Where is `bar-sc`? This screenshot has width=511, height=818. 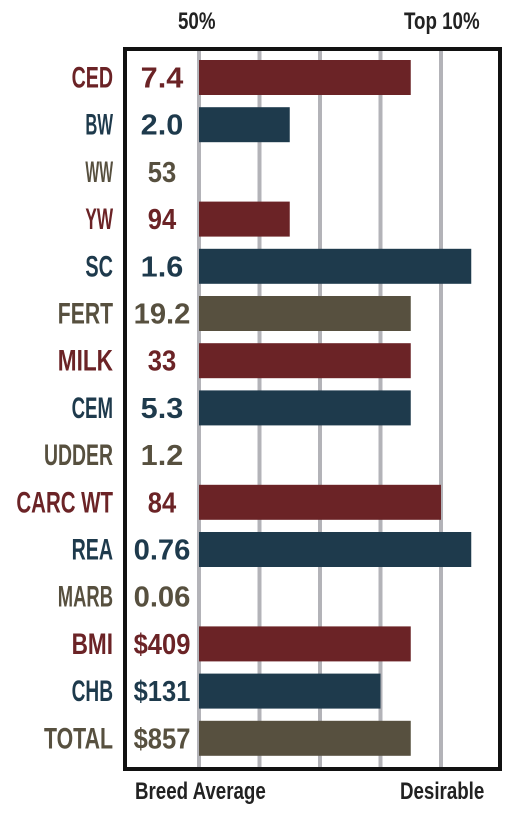
bar-sc is located at coordinates (335, 266).